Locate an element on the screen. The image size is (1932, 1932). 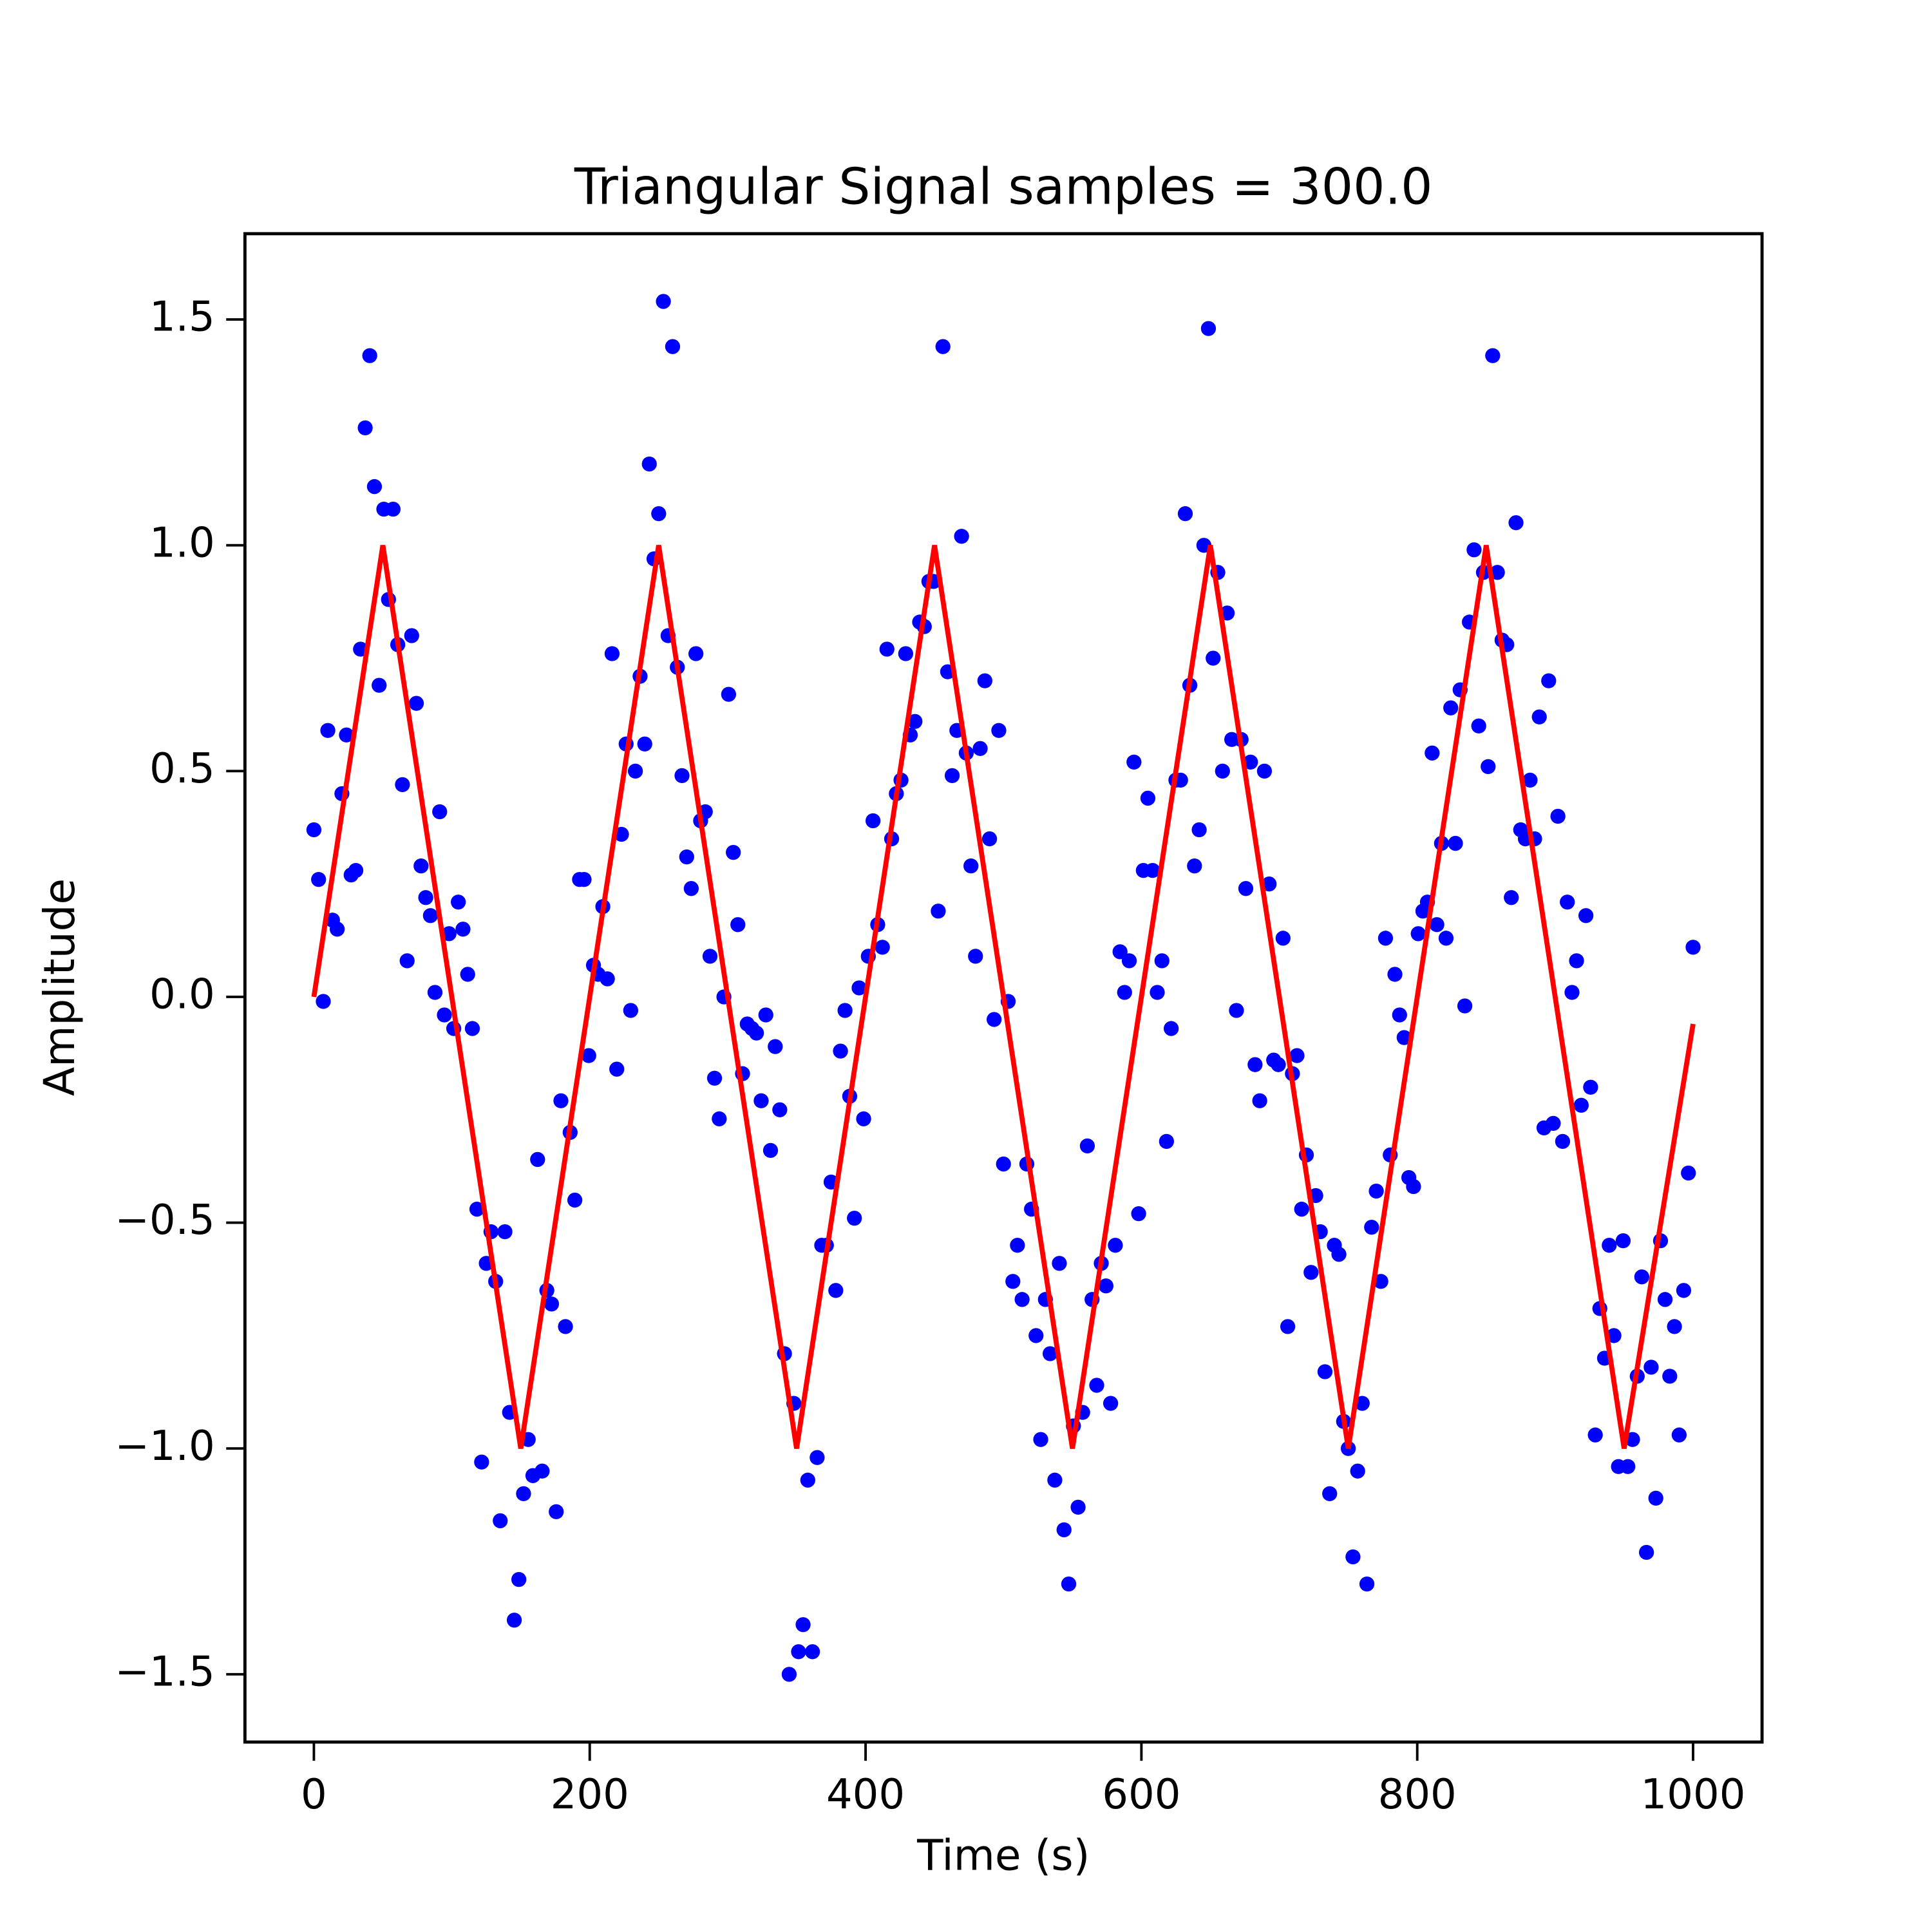
chart-title: Triangular Signal samples = 300.0 is located at coordinates (1004, 187).